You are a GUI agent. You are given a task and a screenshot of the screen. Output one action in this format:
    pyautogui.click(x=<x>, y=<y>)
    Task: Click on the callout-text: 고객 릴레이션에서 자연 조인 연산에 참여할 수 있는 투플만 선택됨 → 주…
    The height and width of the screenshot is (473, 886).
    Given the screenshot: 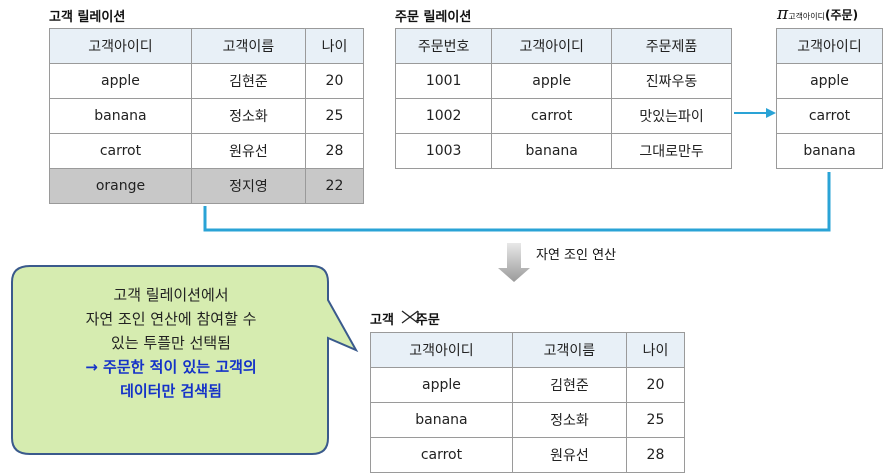 What is the action you would take?
    pyautogui.click(x=171, y=343)
    